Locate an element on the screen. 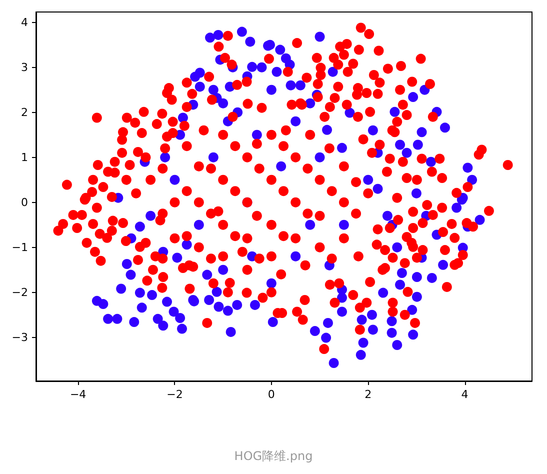  y-tick-label: 0 is located at coordinates (24, 202).